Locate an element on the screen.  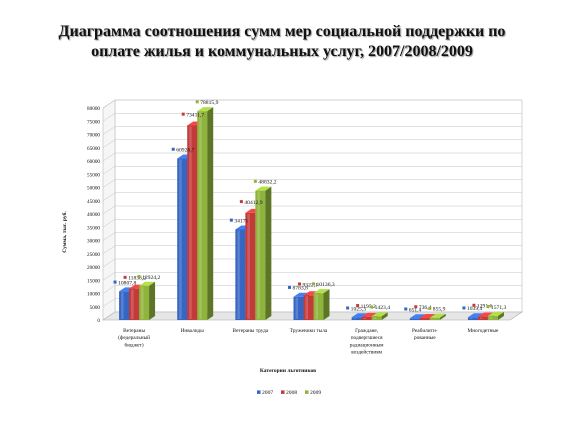
data-label-2009: 1423,4 is located at coordinates (380, 308).